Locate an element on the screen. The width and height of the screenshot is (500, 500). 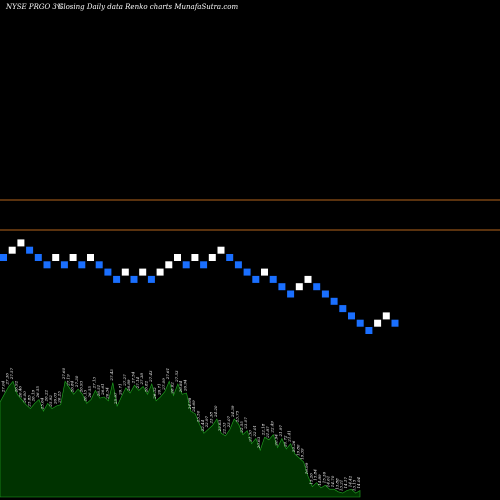
volume-label: 26.13 is located at coordinates (85, 395).